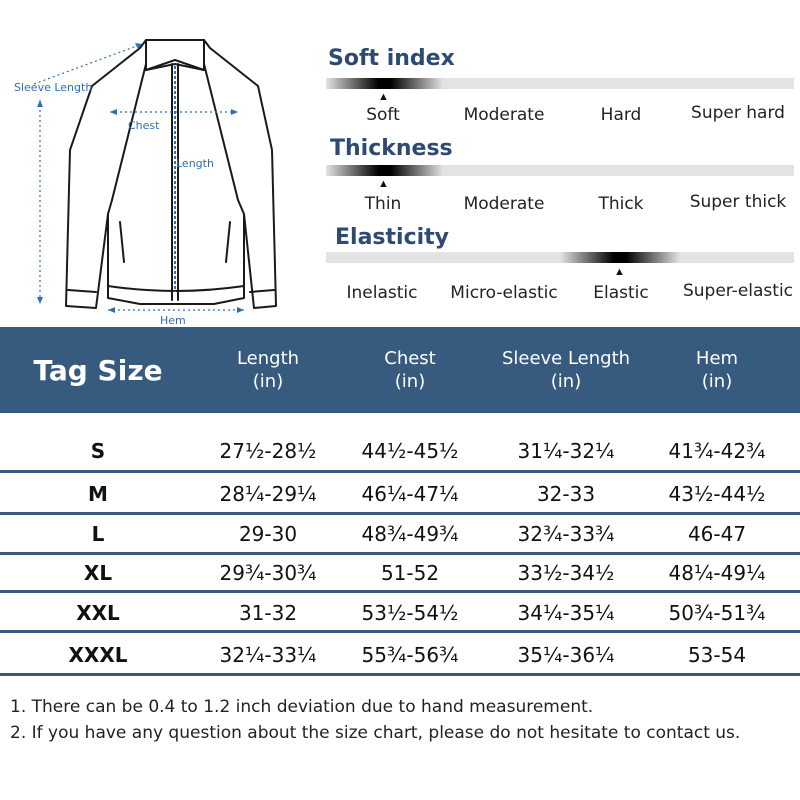 The width and height of the screenshot is (800, 800). I want to click on level-thick: Thick, so click(621, 204).